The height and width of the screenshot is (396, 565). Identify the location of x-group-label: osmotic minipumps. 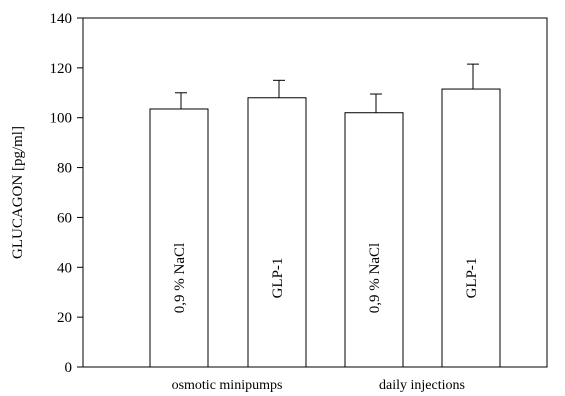
(227, 385).